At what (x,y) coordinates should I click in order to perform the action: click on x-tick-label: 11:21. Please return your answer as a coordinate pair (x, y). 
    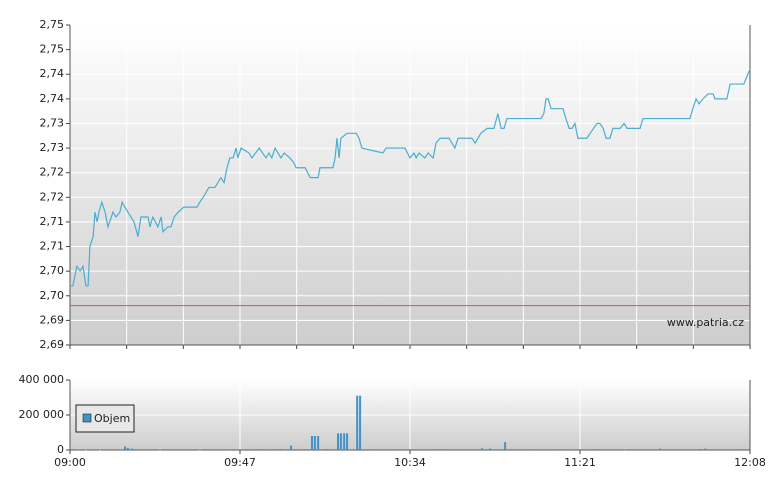
    Looking at the image, I should click on (580, 462).